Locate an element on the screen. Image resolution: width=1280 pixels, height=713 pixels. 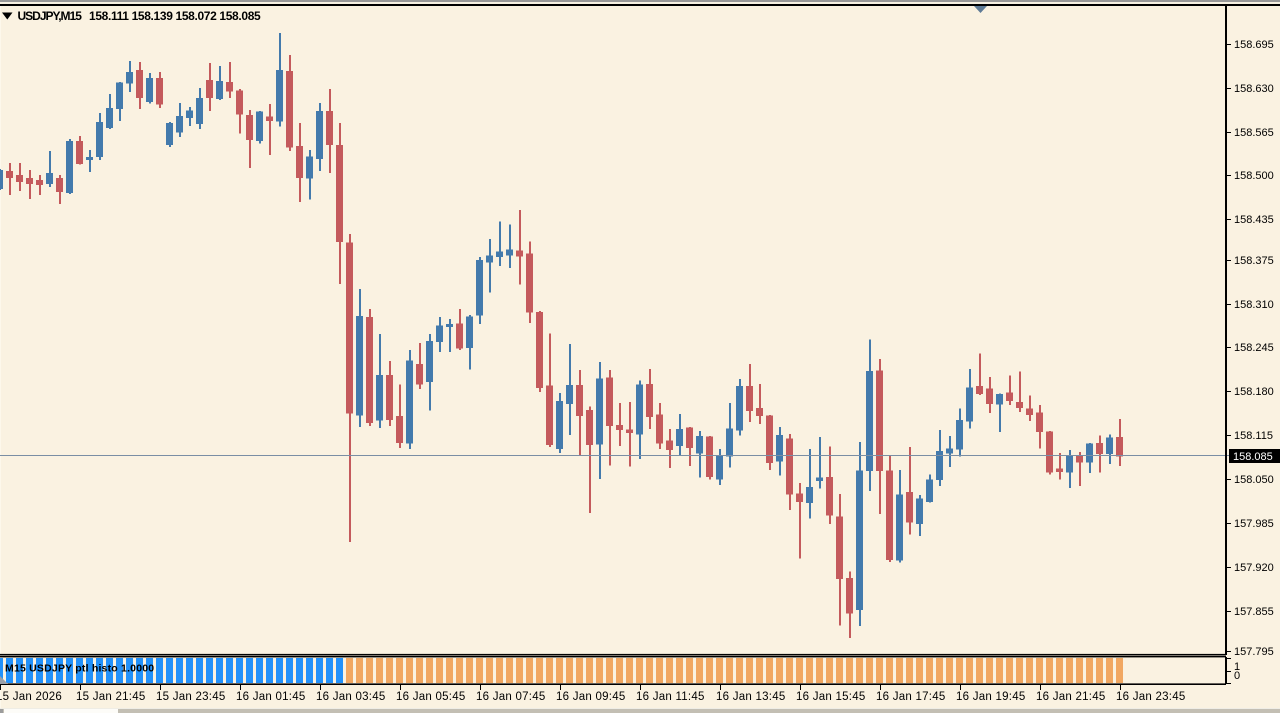
svg-text: 16 Jan 23:45 is located at coordinates (1151, 697).